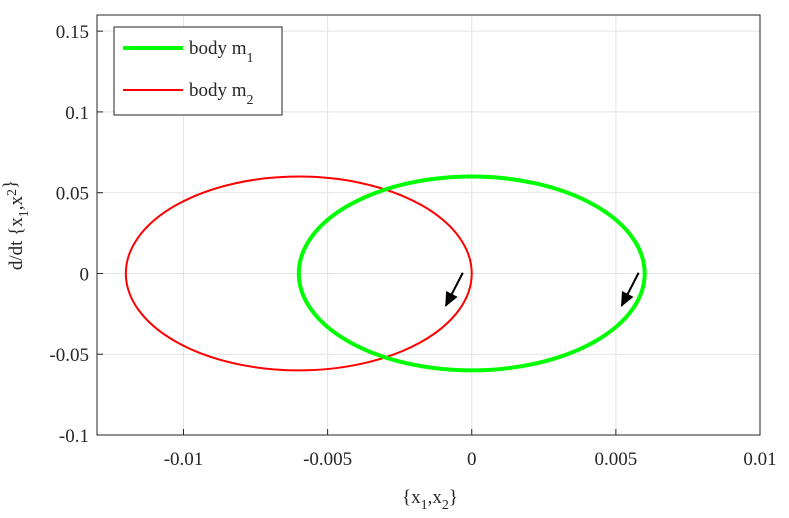 The width and height of the screenshot is (789, 518). Describe the element at coordinates (218, 48) in the screenshot. I see `legend-label-m1-name: body m` at that location.